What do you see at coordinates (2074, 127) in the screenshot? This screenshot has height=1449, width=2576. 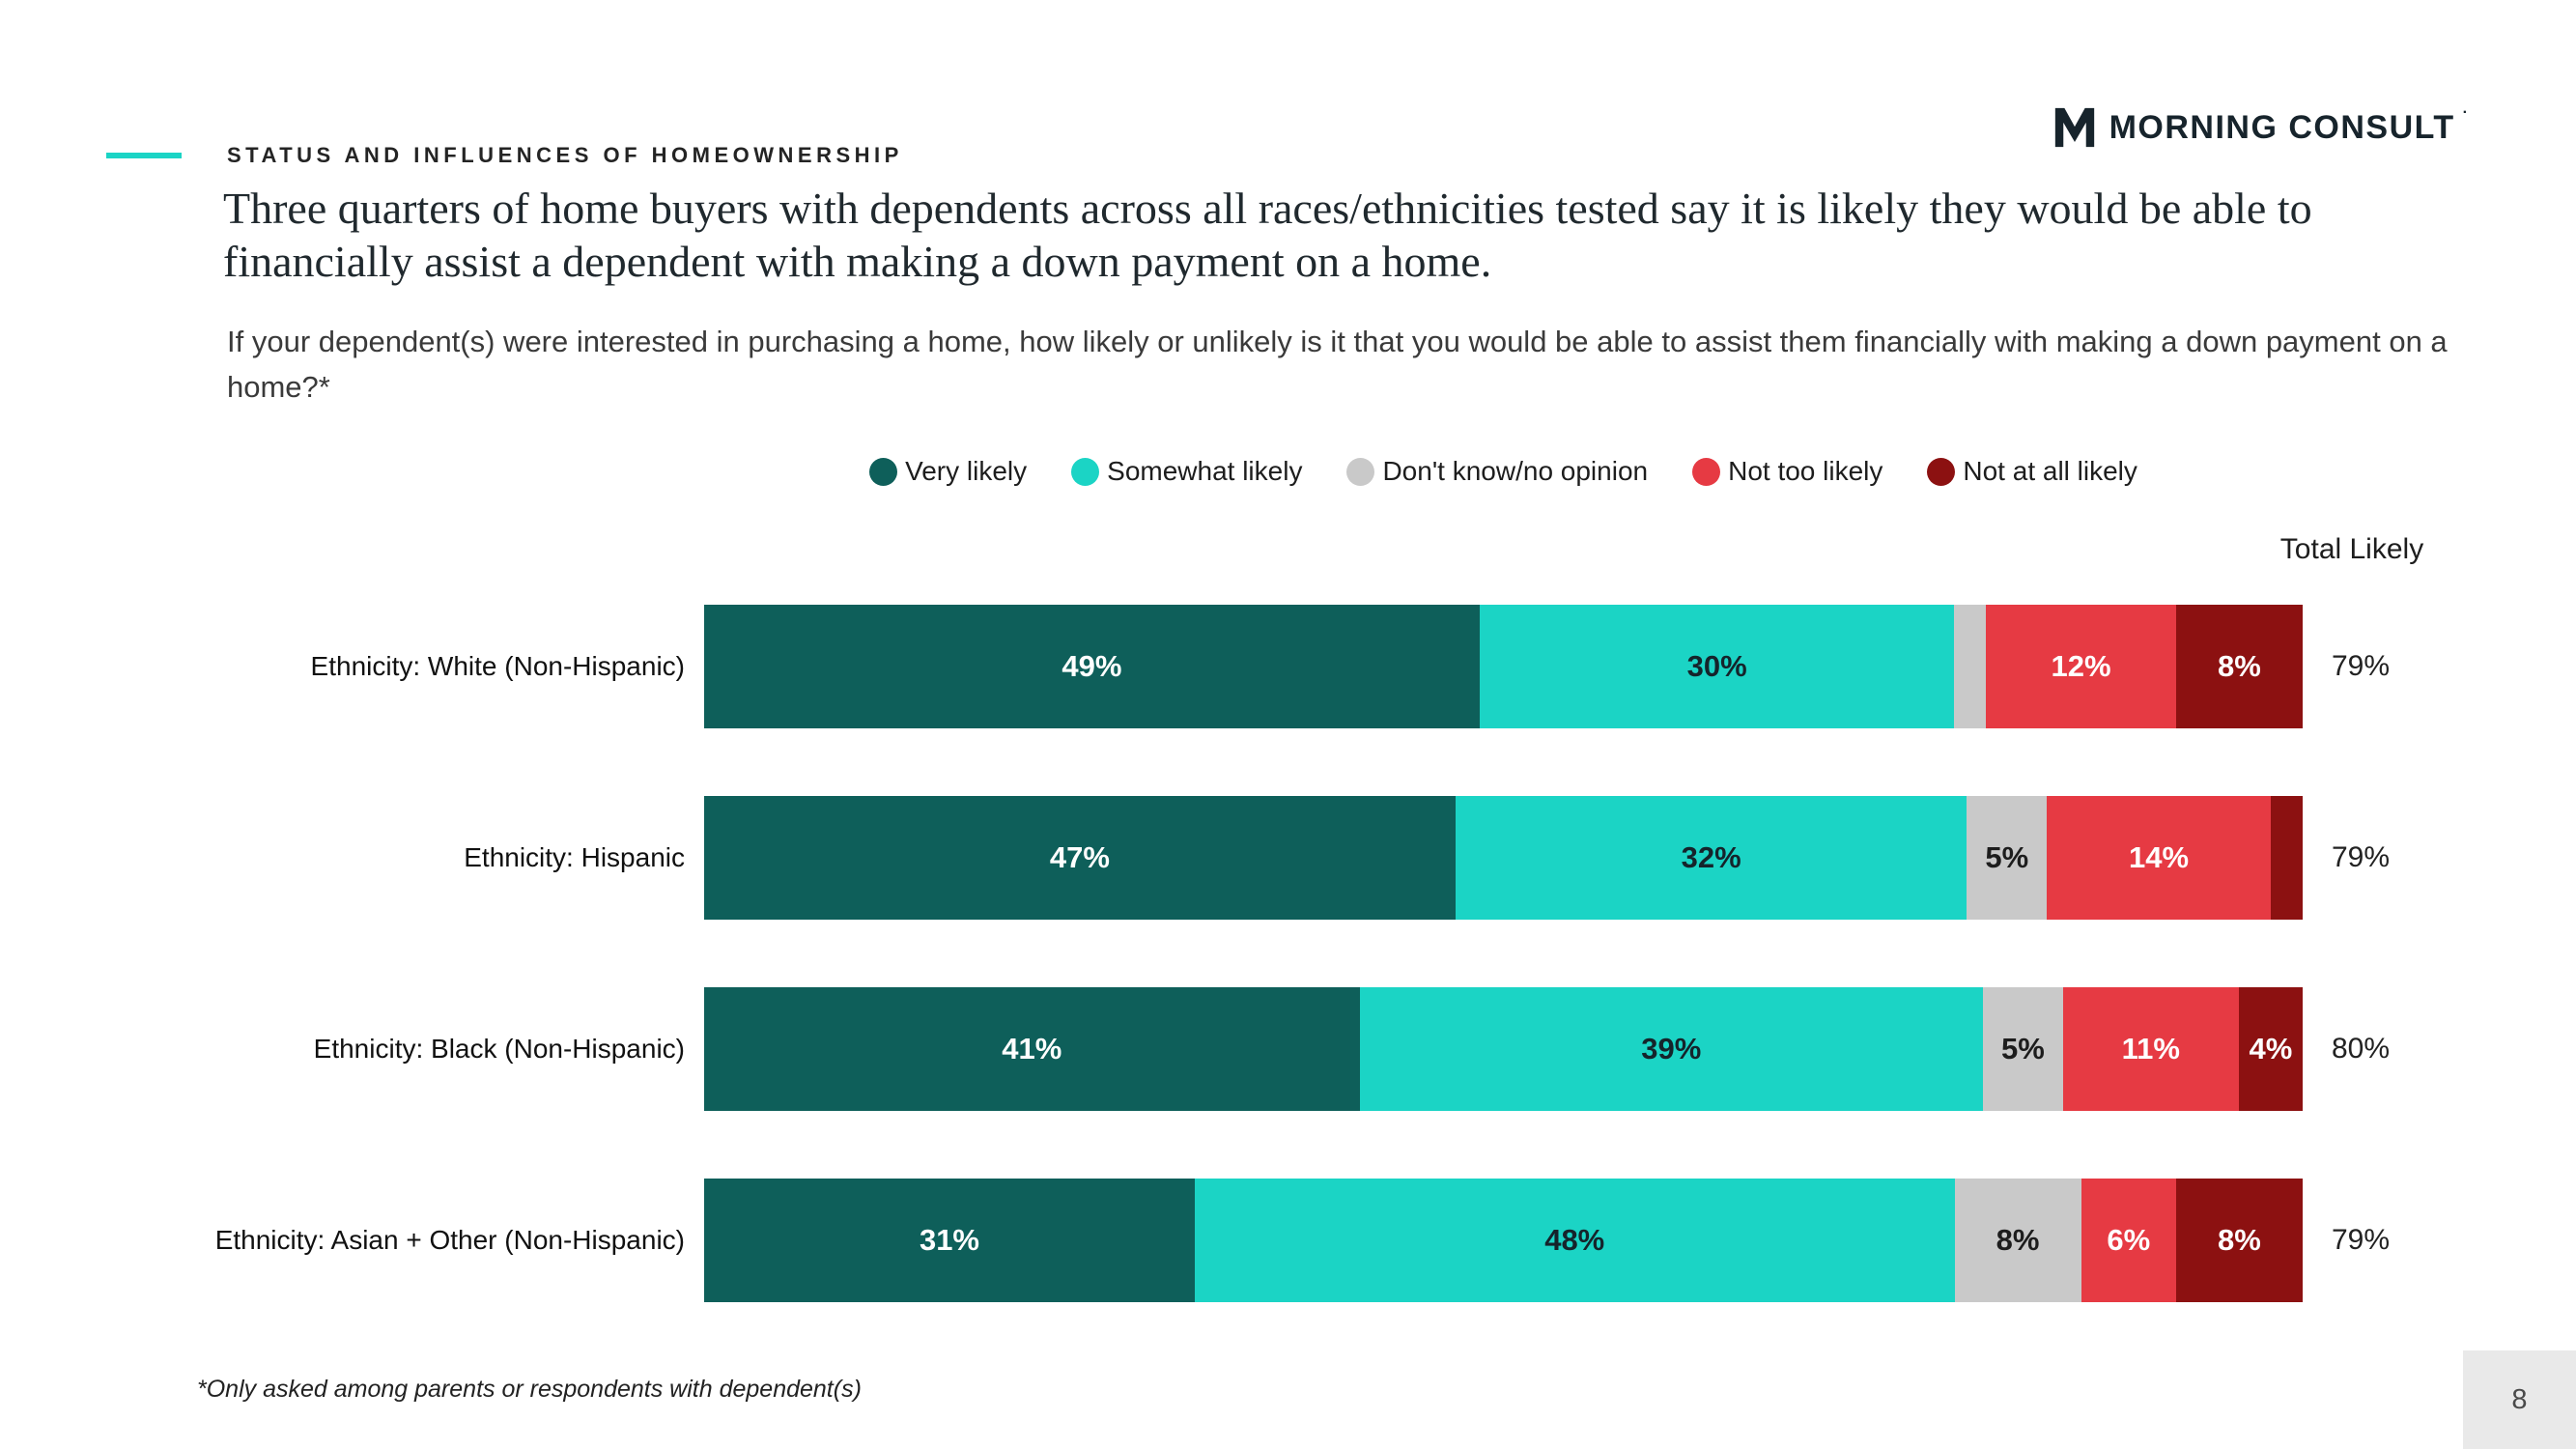 I see `morning-consult-m-icon` at bounding box center [2074, 127].